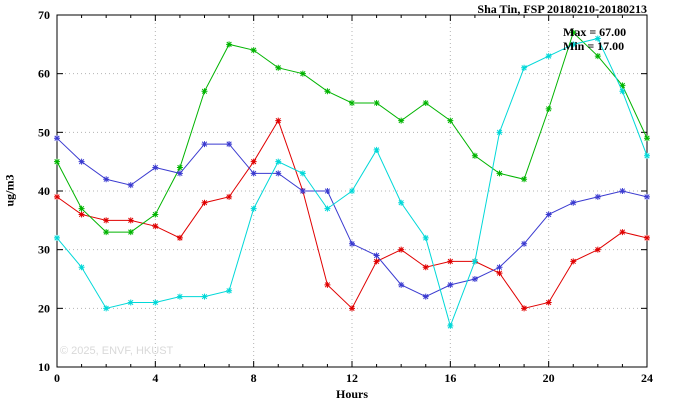 Image resolution: width=674 pixels, height=409 pixels. I want to click on svg-text: 0, so click(57, 378).